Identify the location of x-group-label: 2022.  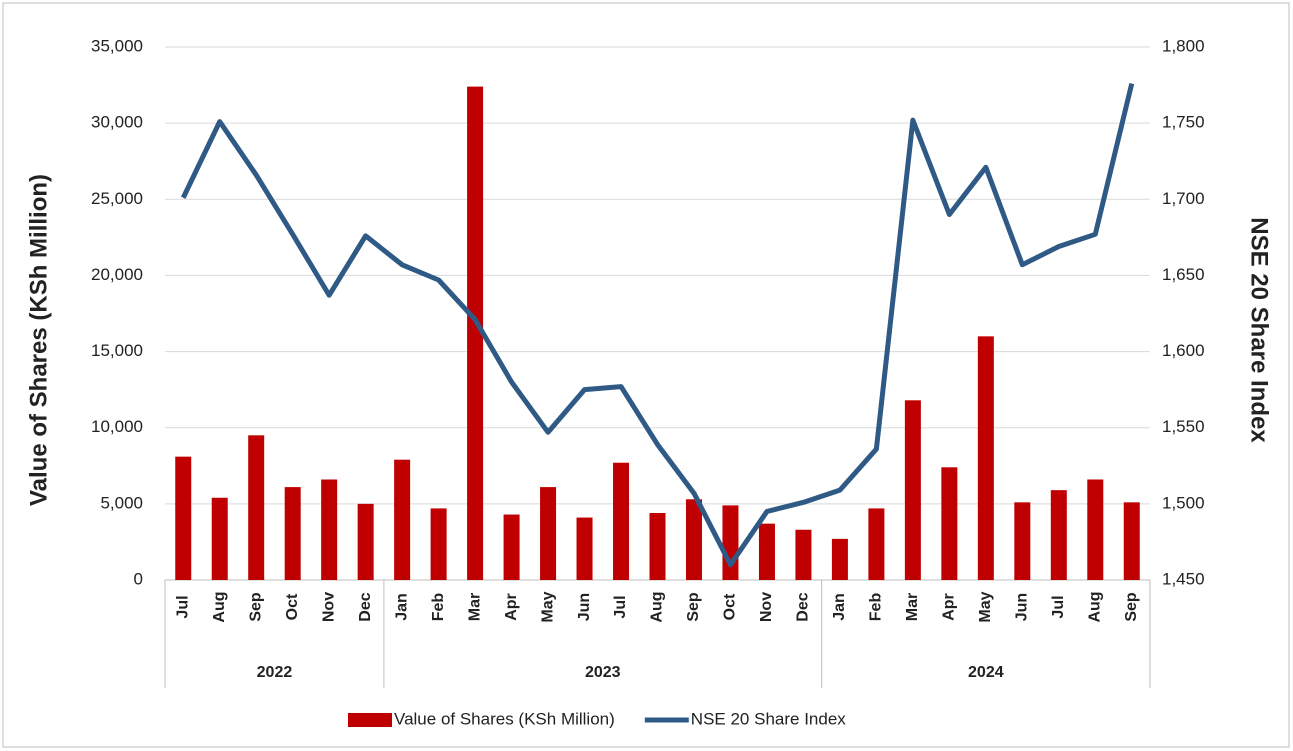
(275, 672).